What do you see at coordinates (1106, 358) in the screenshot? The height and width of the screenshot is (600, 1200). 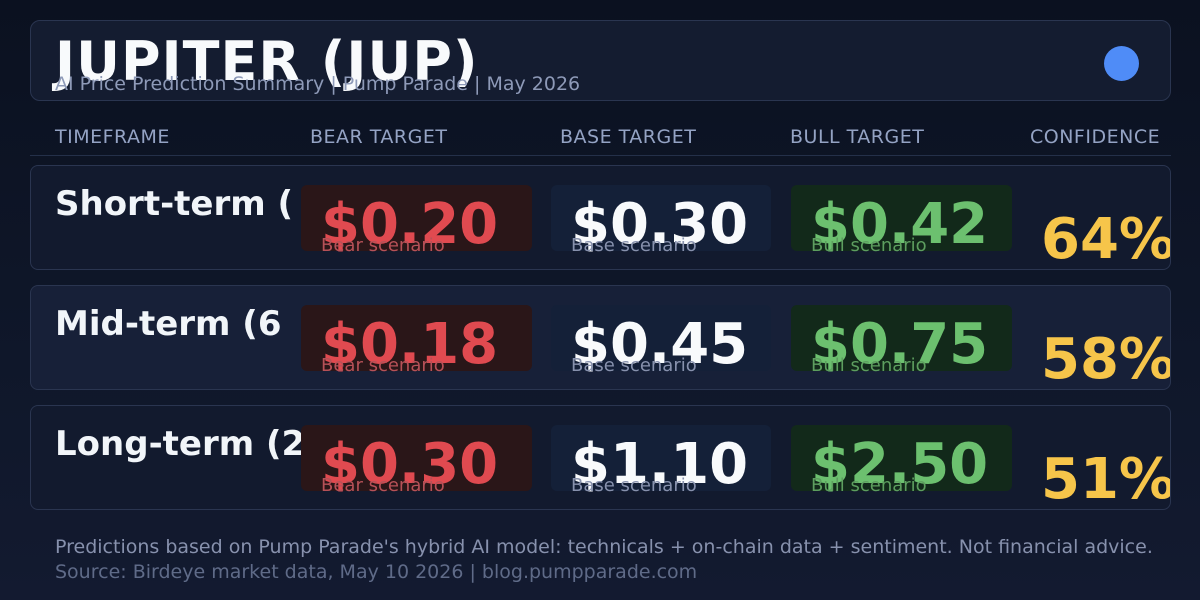 I see `confidence-value: 58%` at bounding box center [1106, 358].